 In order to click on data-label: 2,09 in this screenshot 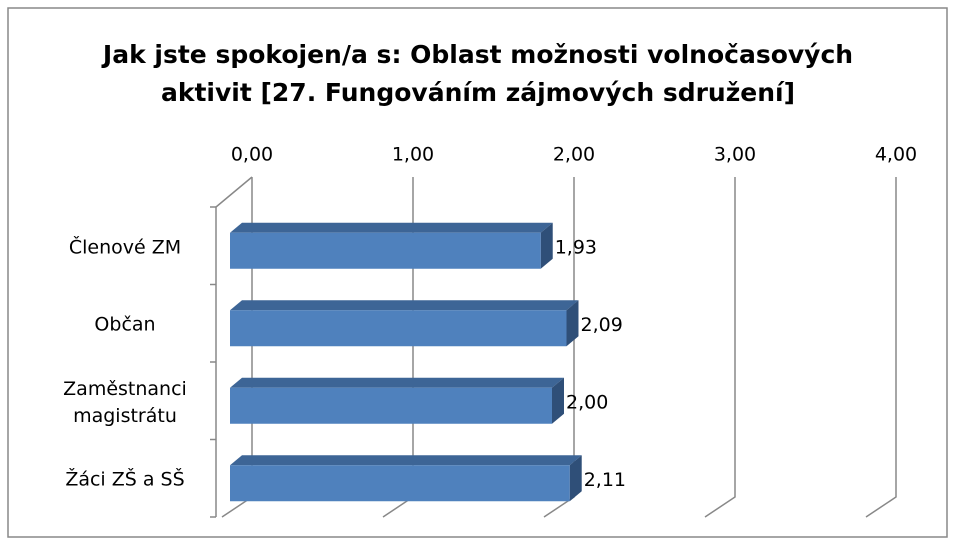, I will do `click(601, 325)`.